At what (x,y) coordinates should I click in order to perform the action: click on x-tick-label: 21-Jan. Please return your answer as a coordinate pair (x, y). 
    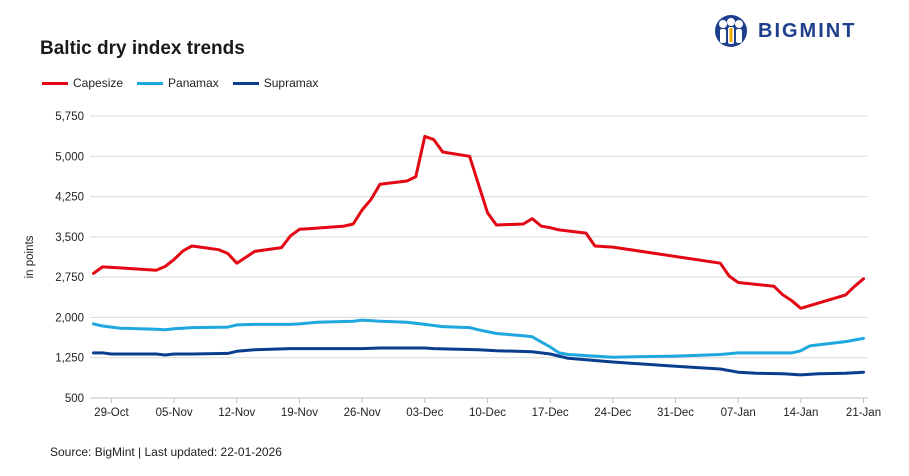
    Looking at the image, I should click on (863, 413).